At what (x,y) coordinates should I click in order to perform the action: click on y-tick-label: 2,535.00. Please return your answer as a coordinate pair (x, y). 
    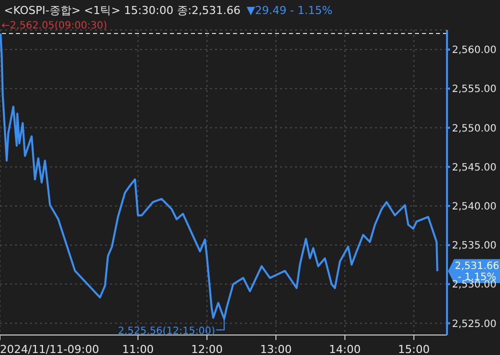
    Looking at the image, I should click on (474, 246).